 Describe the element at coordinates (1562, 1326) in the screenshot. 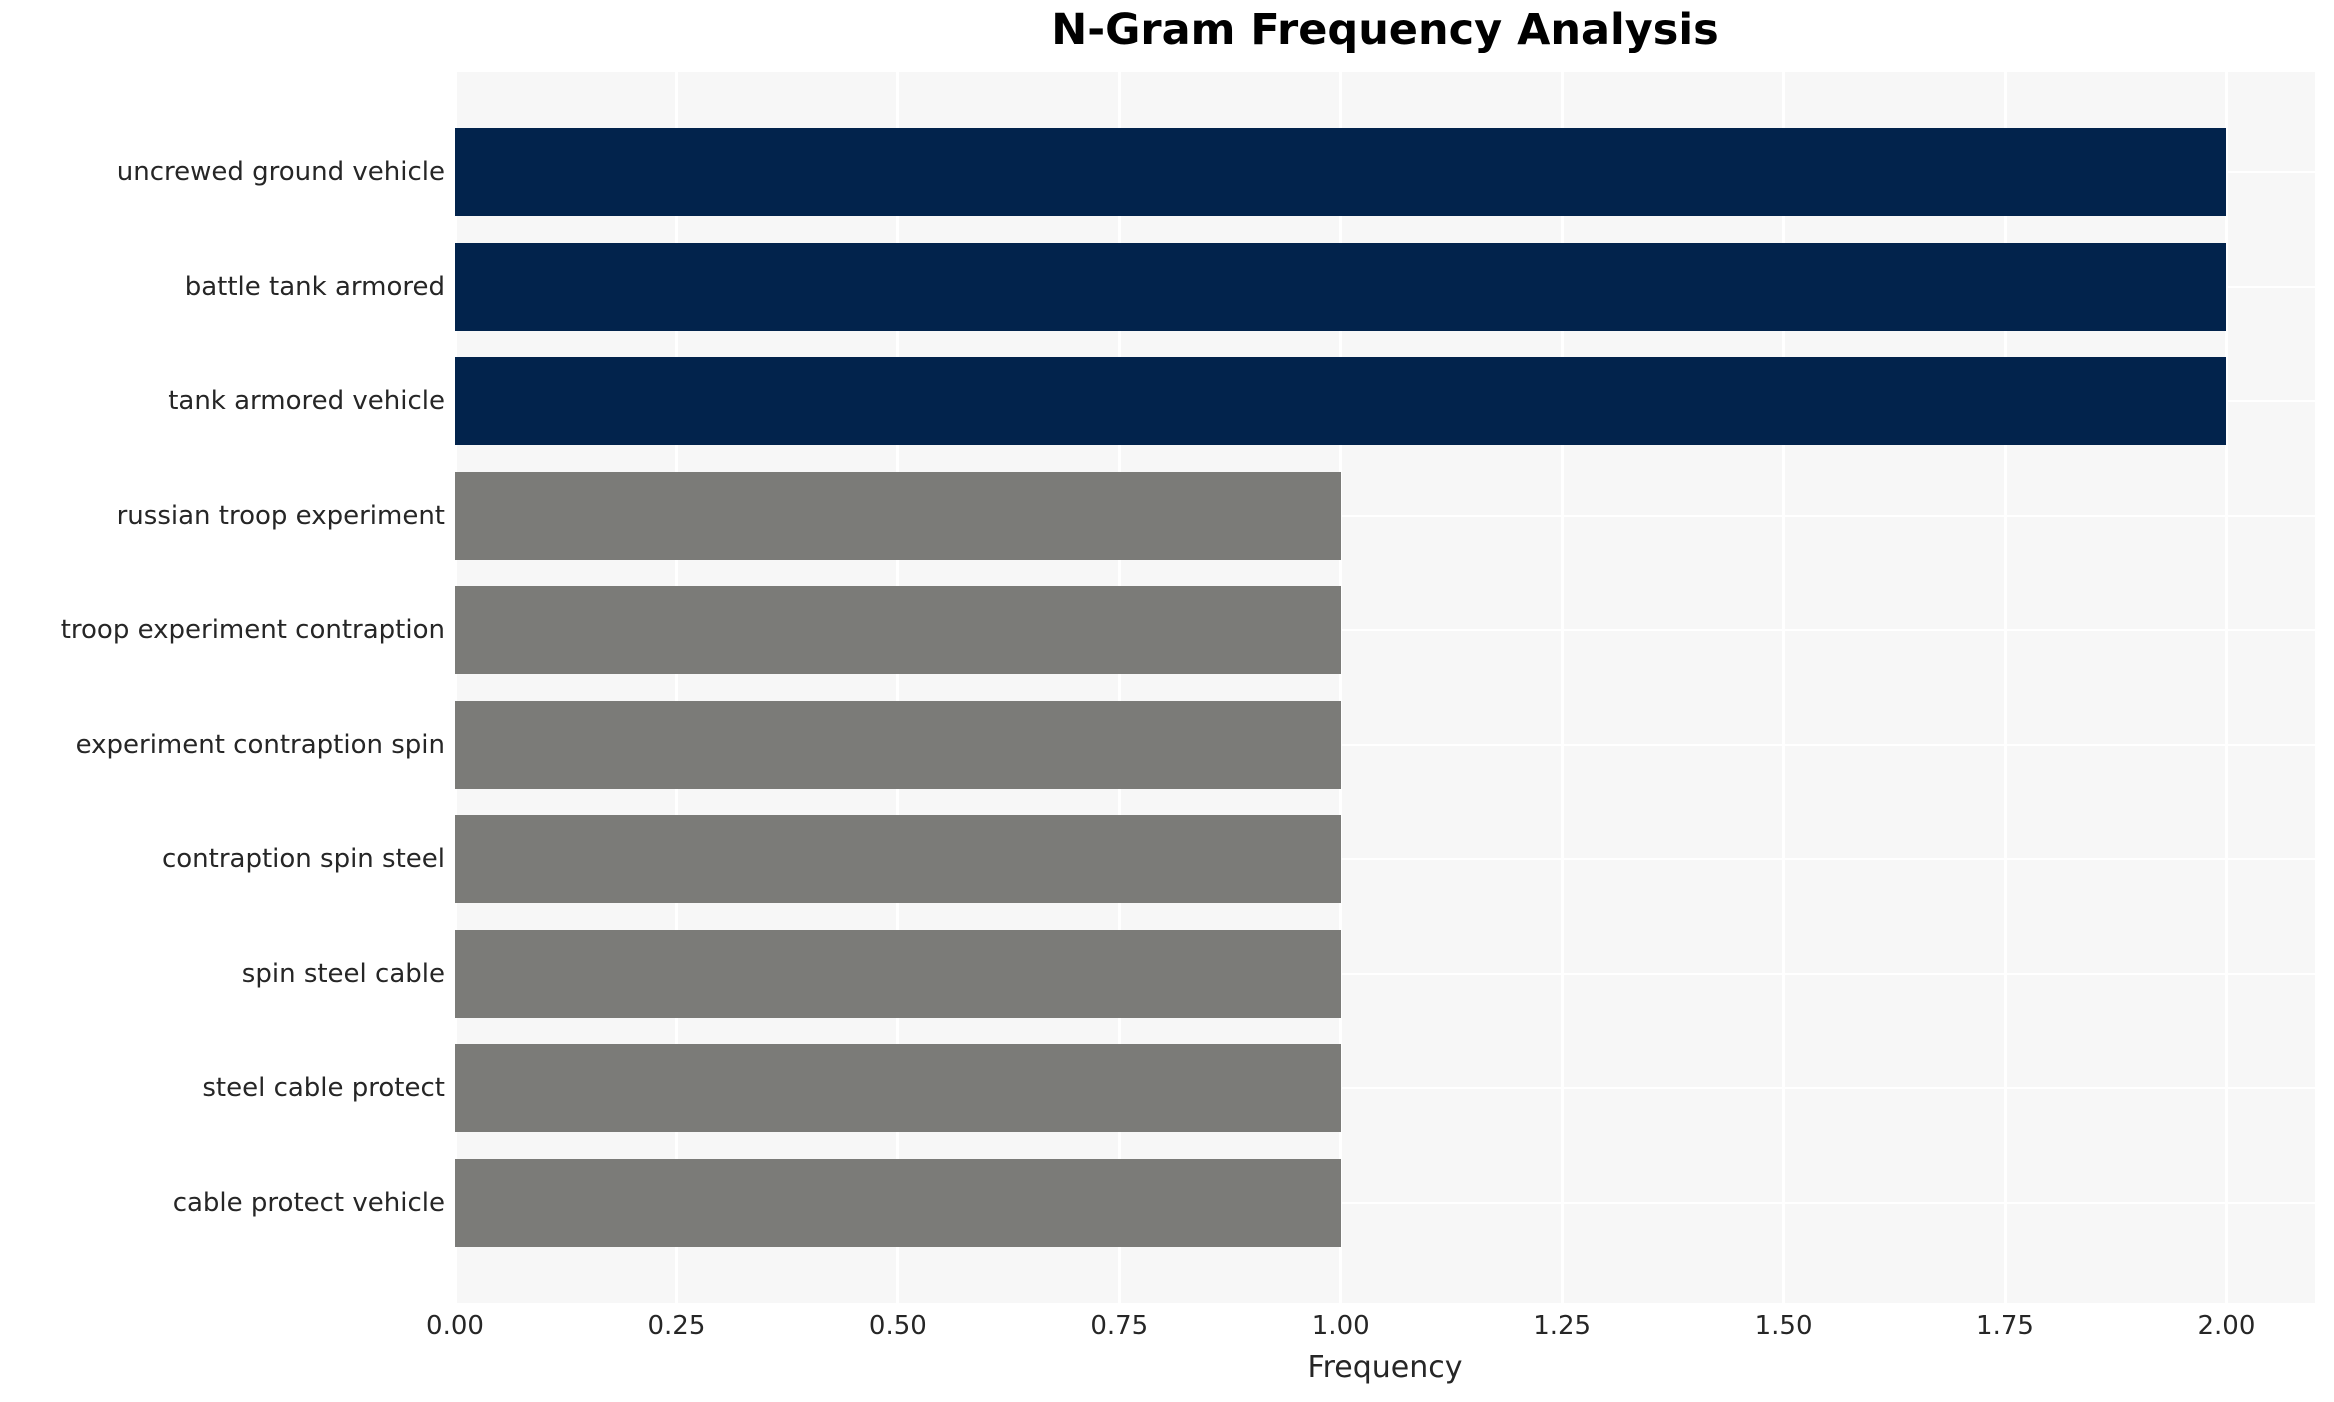

I see `x-tick-label: 1.25` at that location.